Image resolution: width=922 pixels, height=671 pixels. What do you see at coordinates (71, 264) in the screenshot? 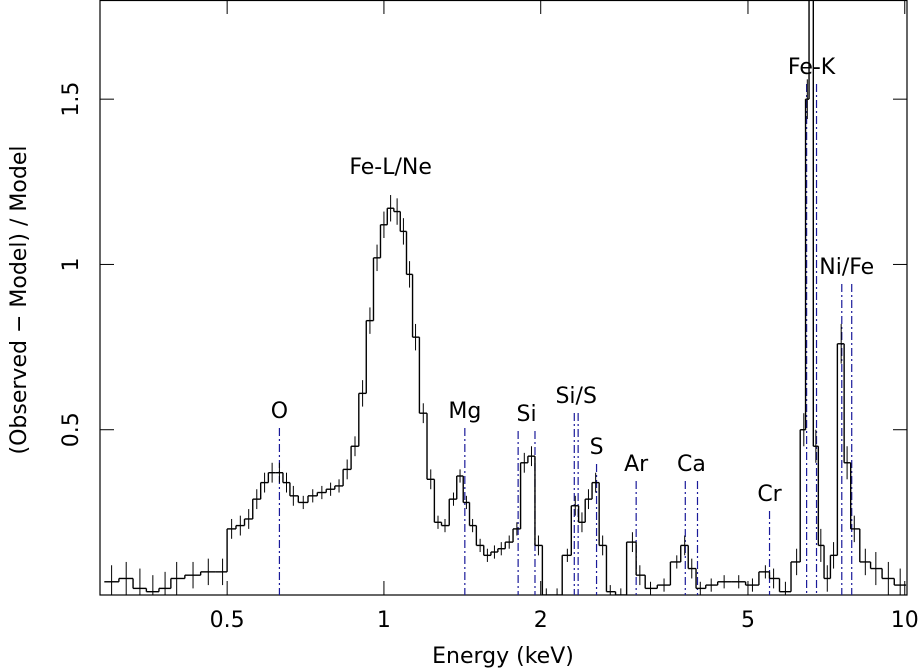
I see `y-tick-label: 1` at bounding box center [71, 264].